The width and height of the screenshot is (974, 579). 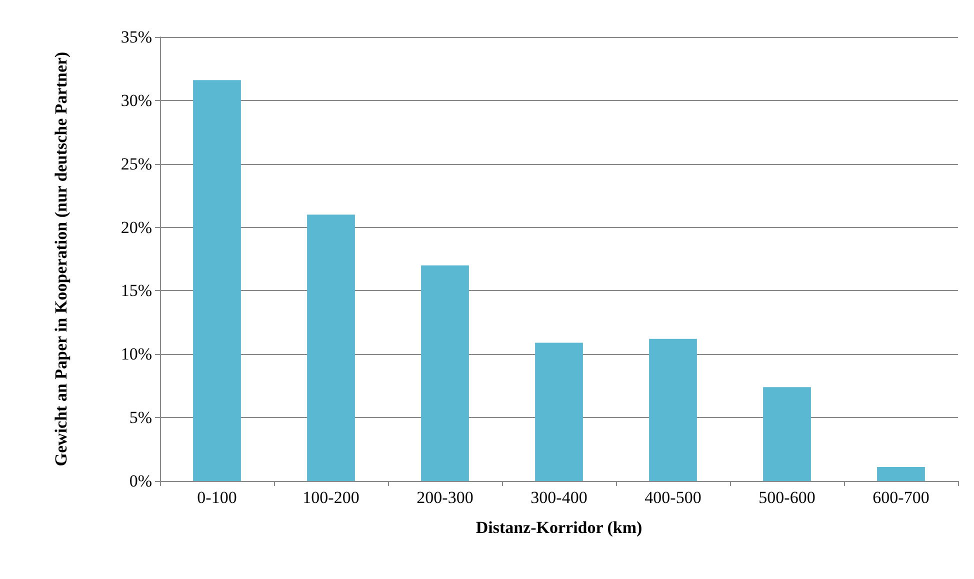 What do you see at coordinates (901, 497) in the screenshot?
I see `x-tick-label: 600-700` at bounding box center [901, 497].